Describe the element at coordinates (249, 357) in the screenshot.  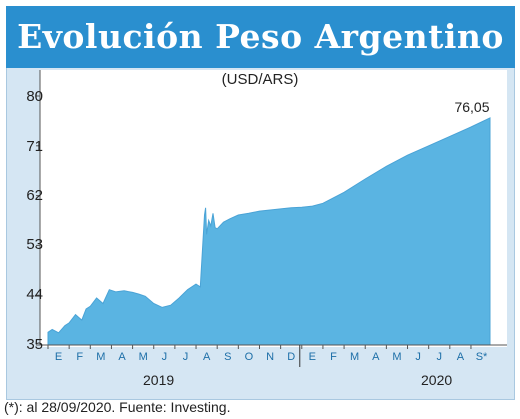
I see `month-label: O` at that location.